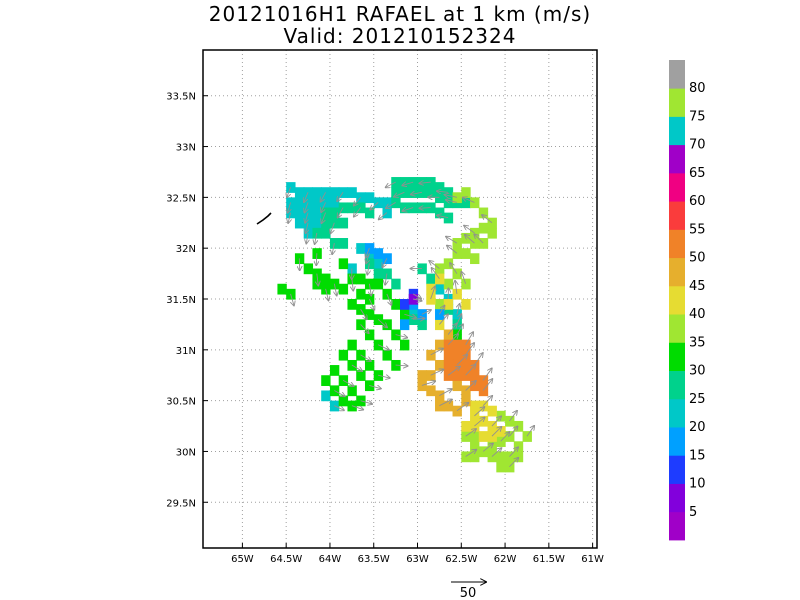 This screenshot has width=800, height=600. Describe the element at coordinates (330, 559) in the screenshot. I see `x-tick-label: 64W` at that location.